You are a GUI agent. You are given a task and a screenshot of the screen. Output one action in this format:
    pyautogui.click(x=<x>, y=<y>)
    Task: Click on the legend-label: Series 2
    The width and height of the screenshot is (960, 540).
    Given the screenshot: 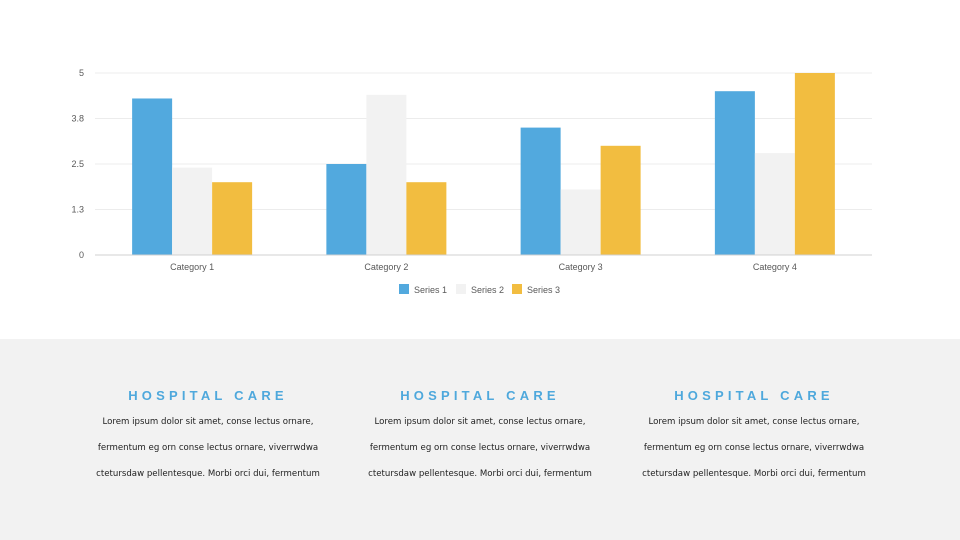 What is the action you would take?
    pyautogui.click(x=487, y=290)
    